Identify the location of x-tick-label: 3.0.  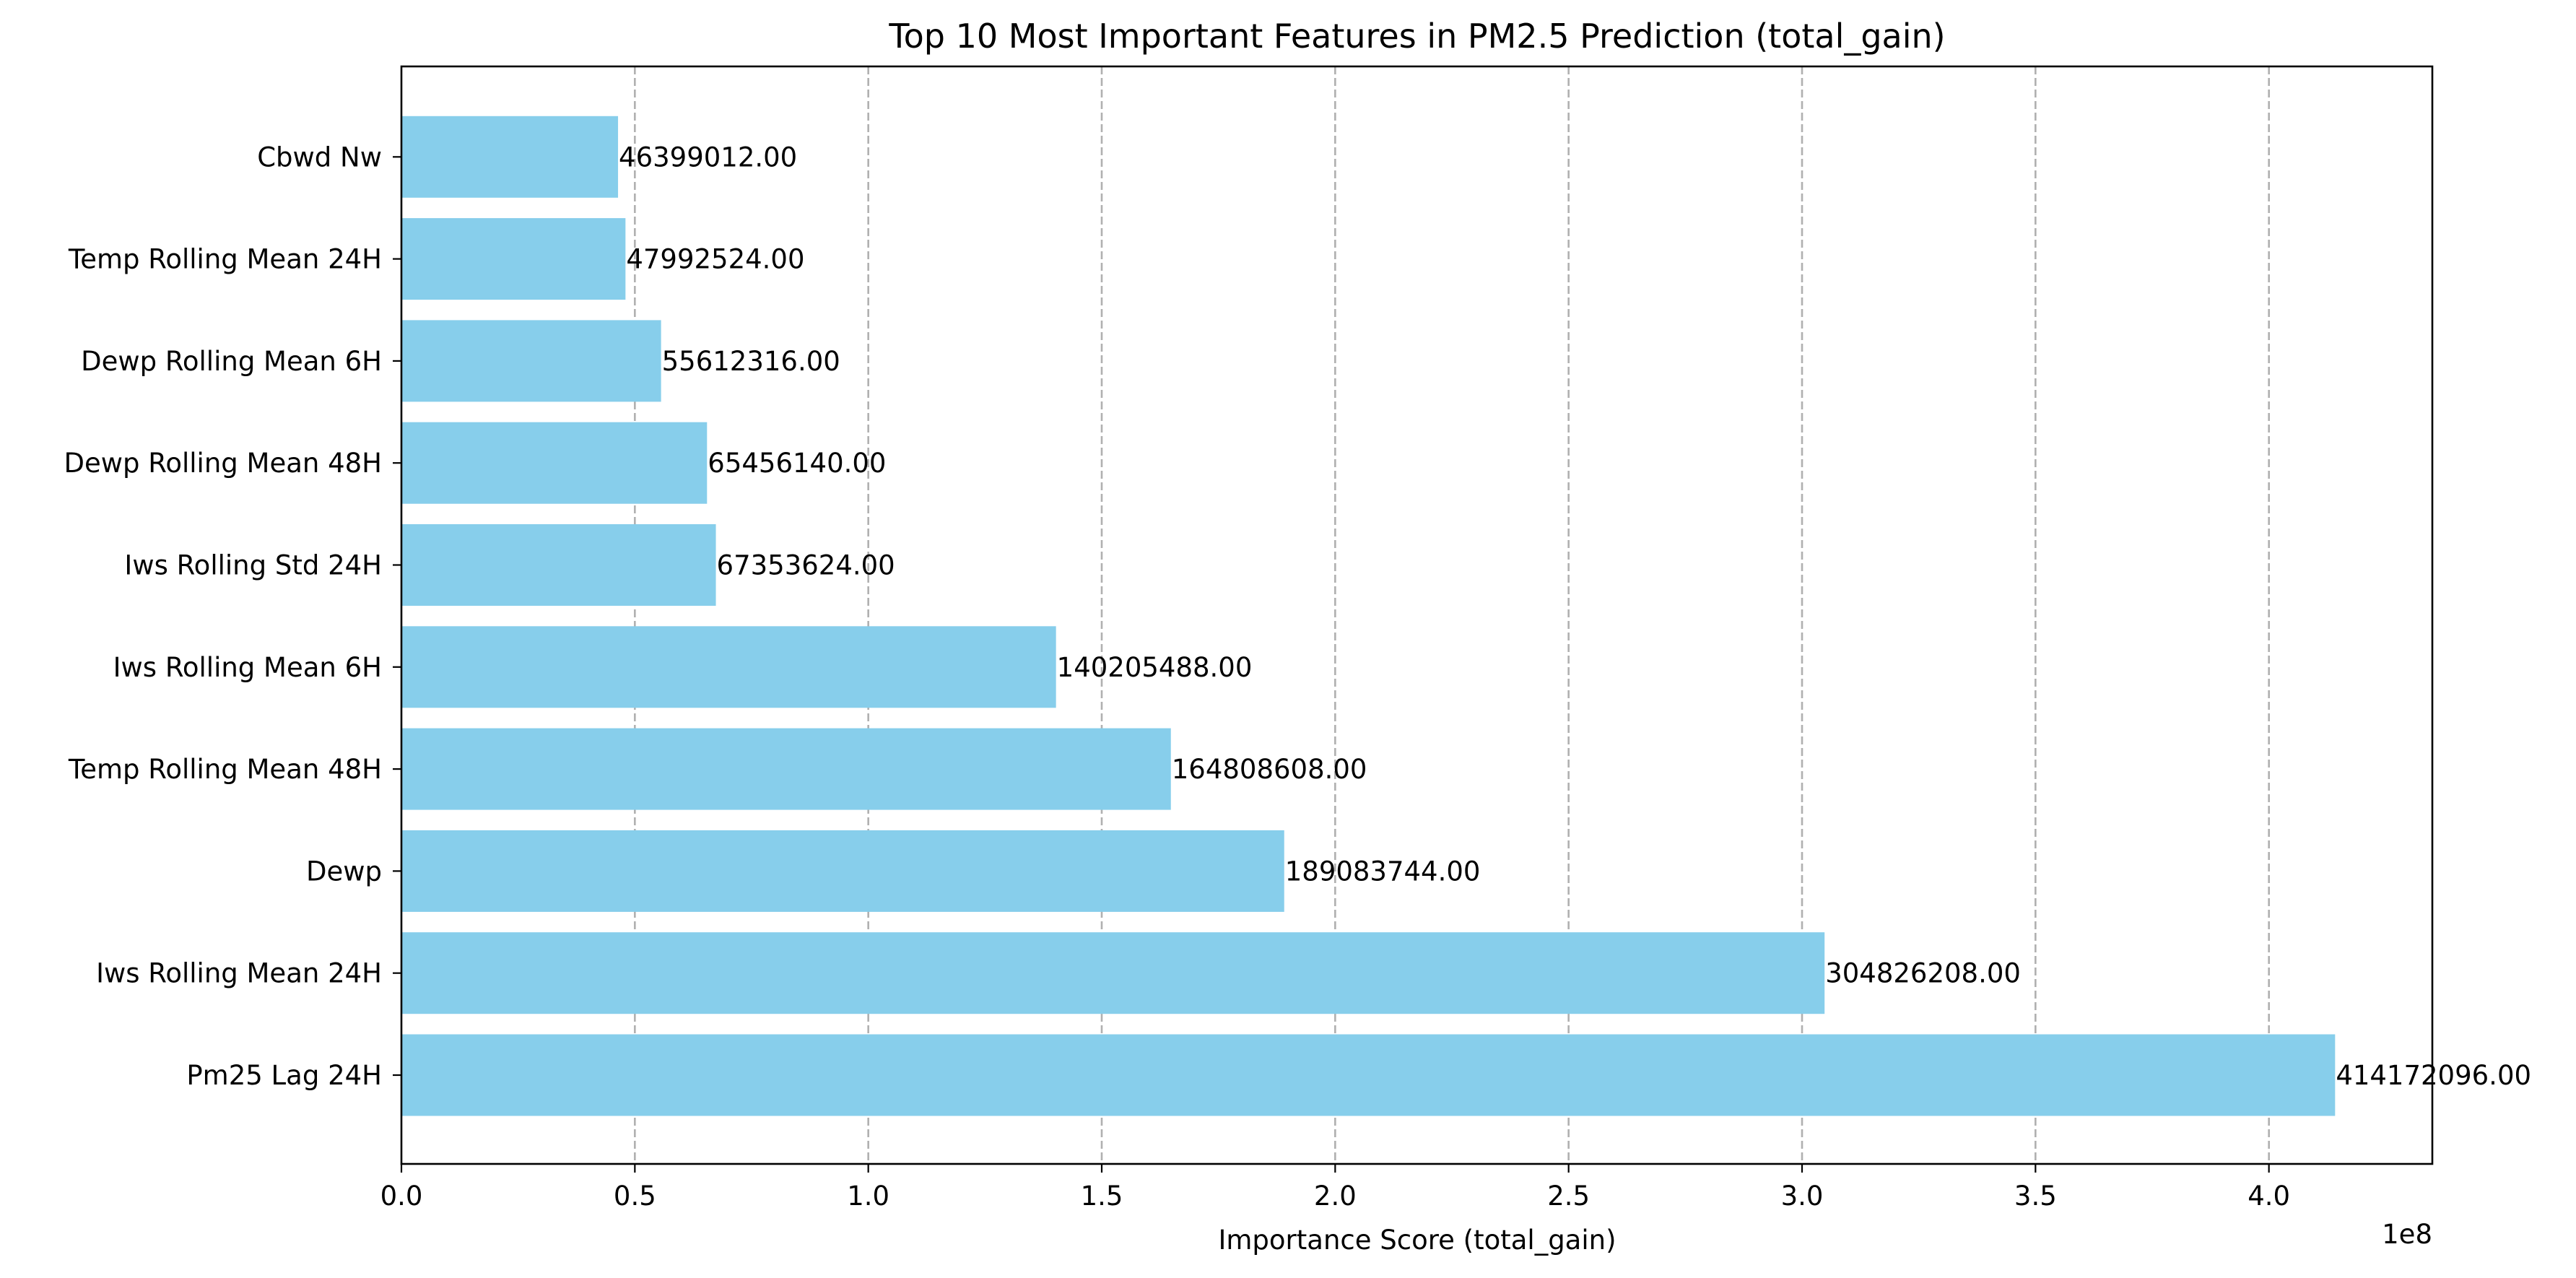
(1803, 1196).